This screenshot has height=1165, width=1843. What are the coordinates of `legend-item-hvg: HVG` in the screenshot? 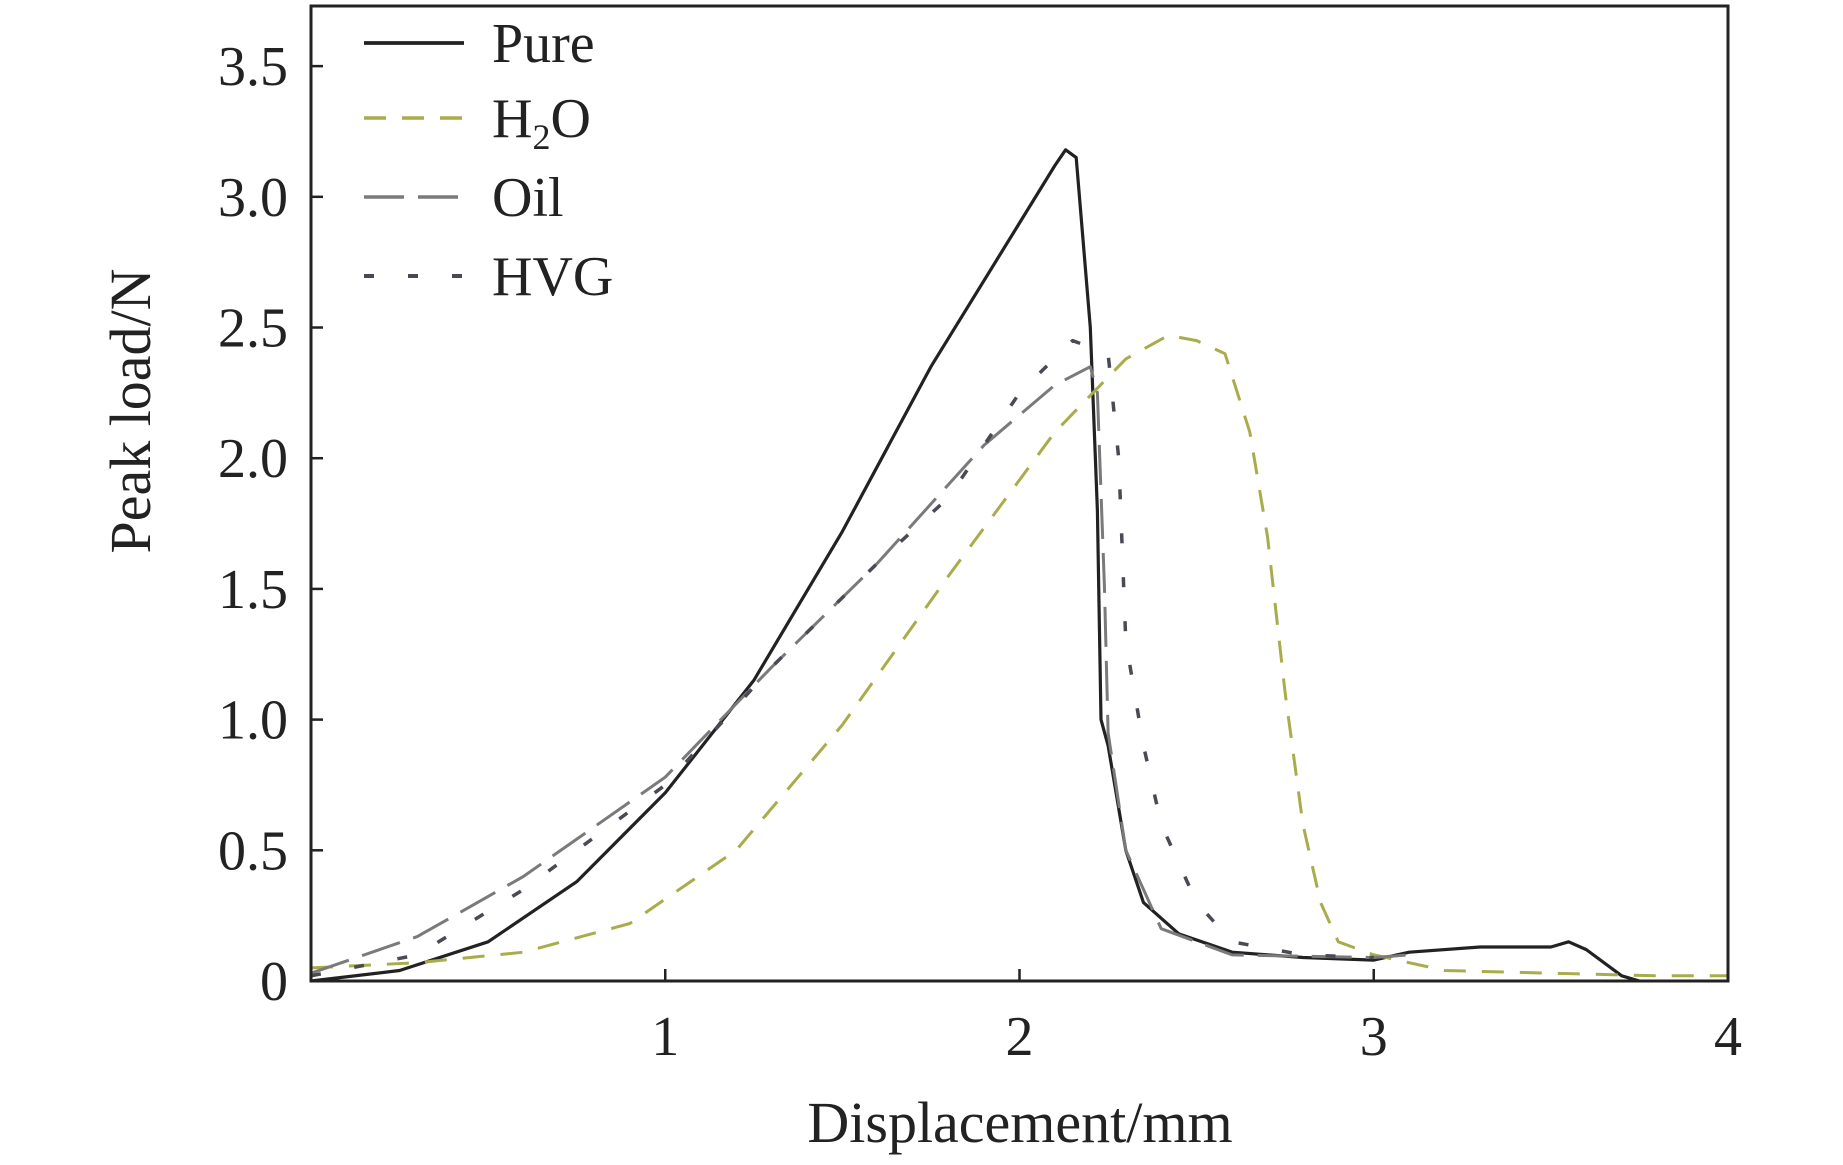 It's located at (488, 277).